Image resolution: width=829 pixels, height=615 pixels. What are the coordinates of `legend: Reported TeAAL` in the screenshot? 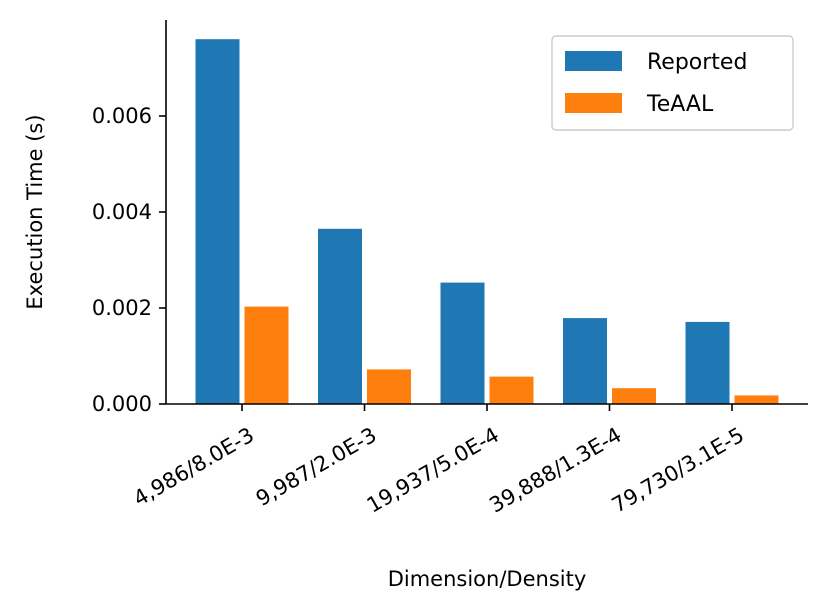 It's located at (672, 83).